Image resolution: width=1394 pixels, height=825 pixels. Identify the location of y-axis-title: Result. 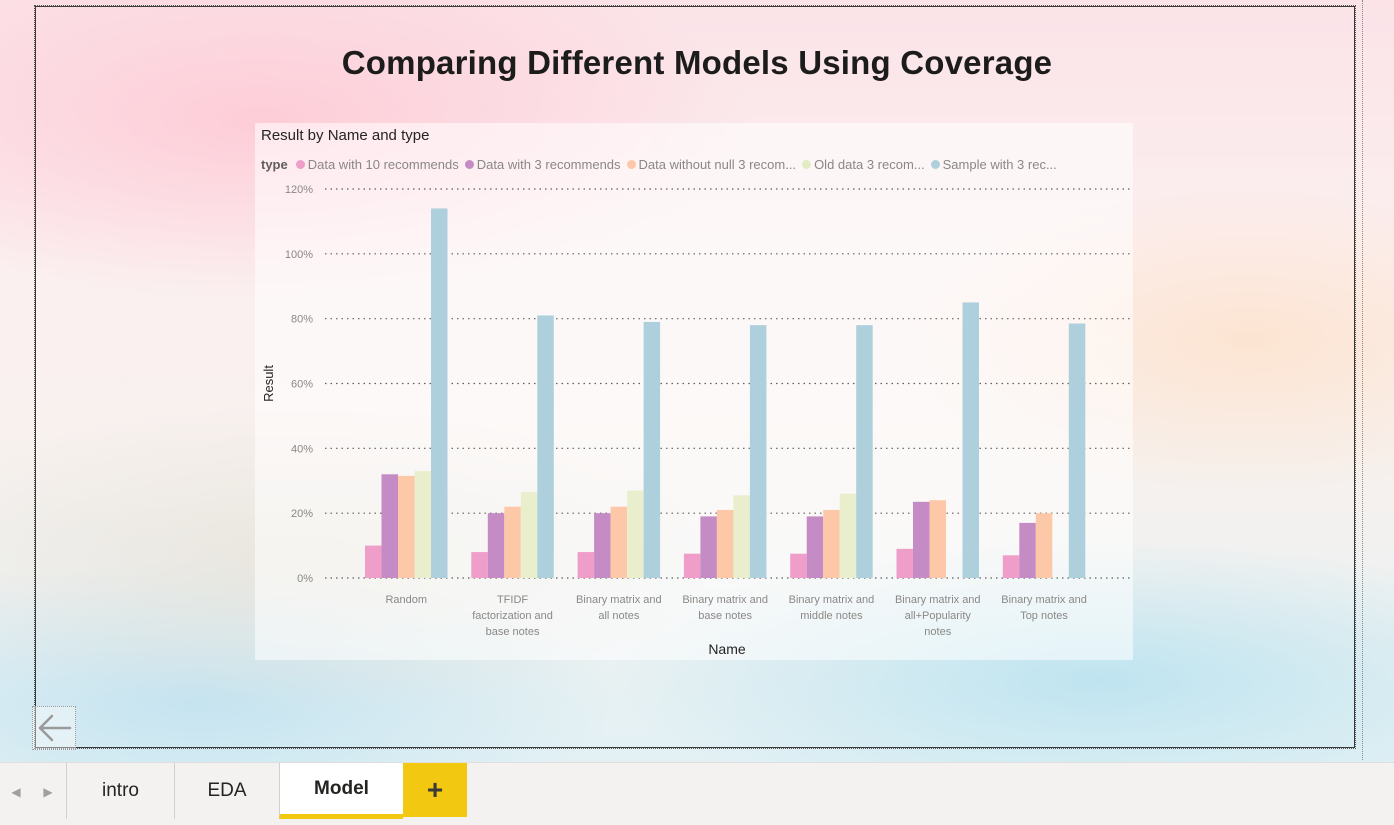
(268, 383).